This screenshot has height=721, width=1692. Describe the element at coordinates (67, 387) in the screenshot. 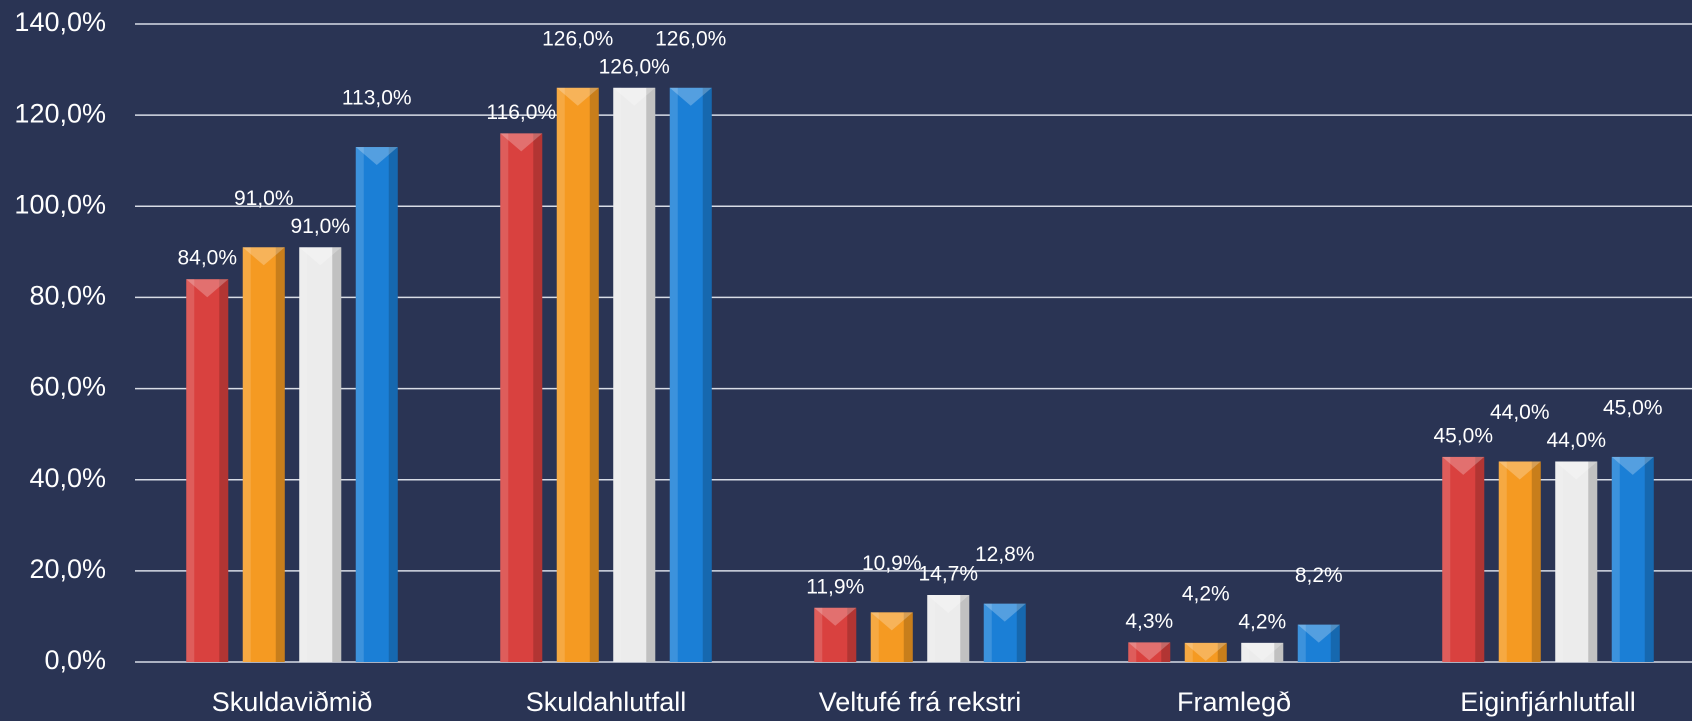

I see `y-tick-label: 60,0%` at that location.